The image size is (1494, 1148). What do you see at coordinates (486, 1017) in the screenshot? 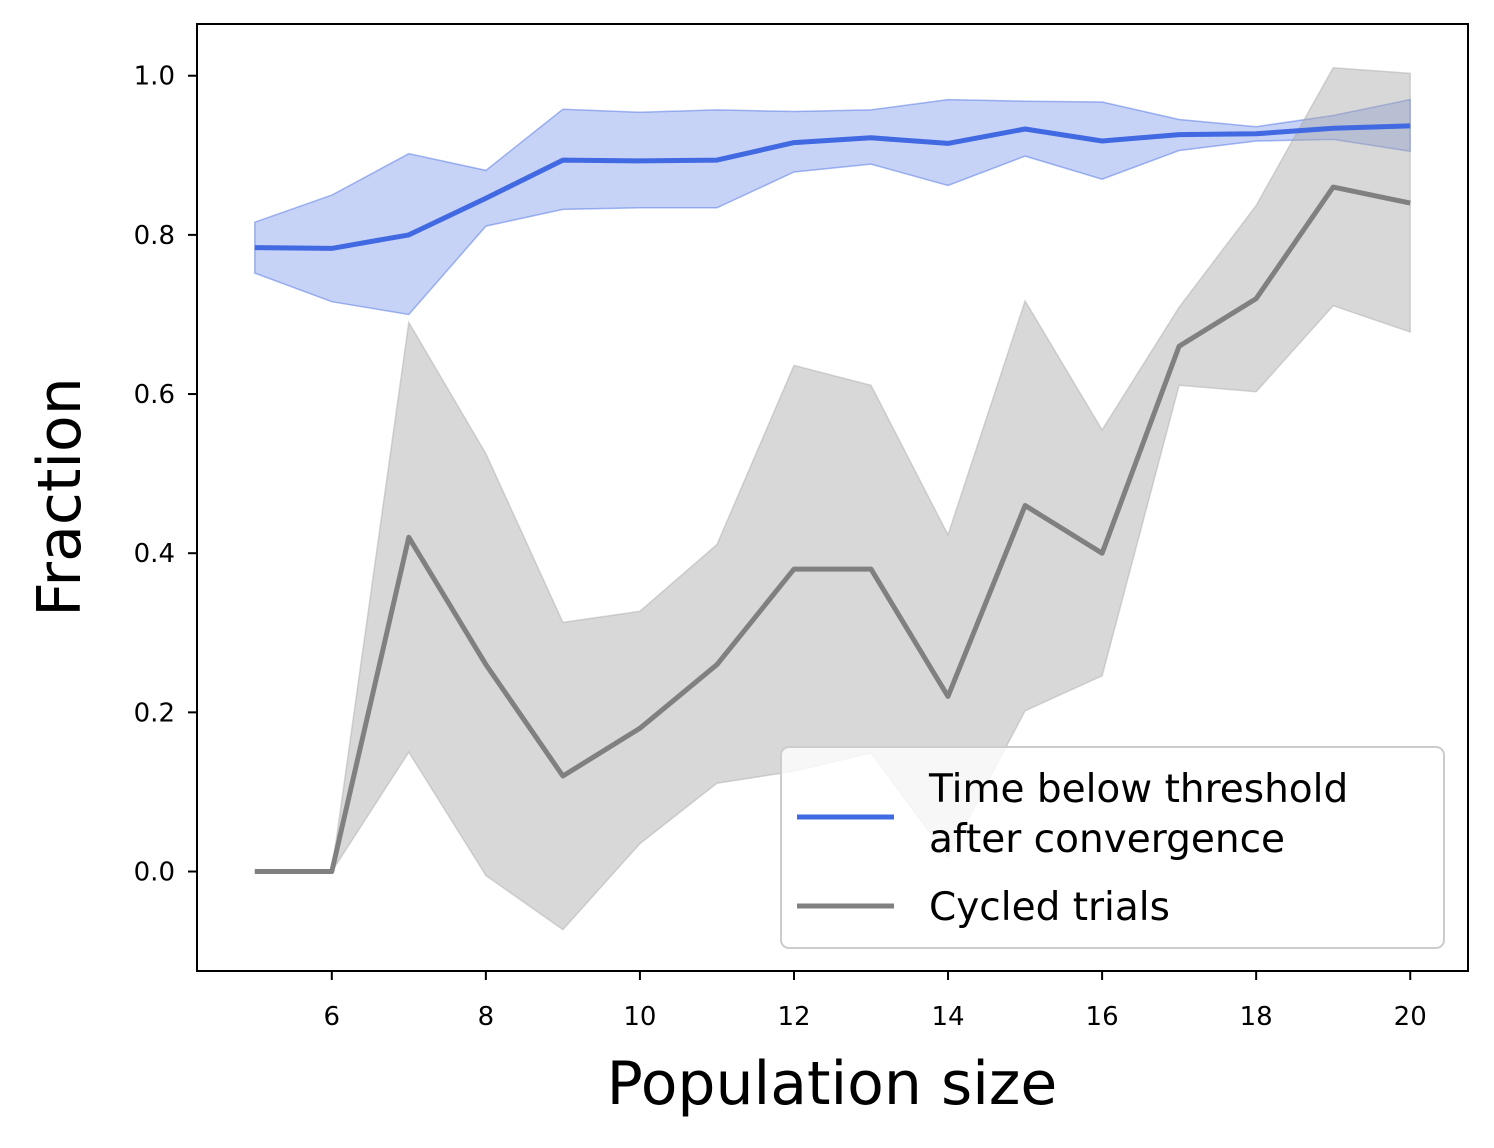
I see `x-tick-label: 8` at bounding box center [486, 1017].